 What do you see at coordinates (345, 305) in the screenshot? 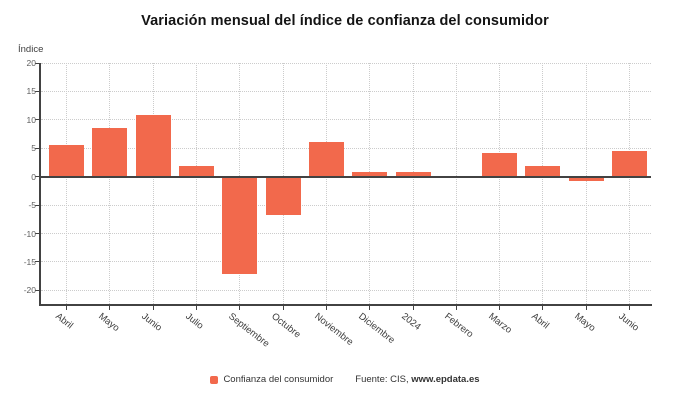
I see `x-axis-line` at bounding box center [345, 305].